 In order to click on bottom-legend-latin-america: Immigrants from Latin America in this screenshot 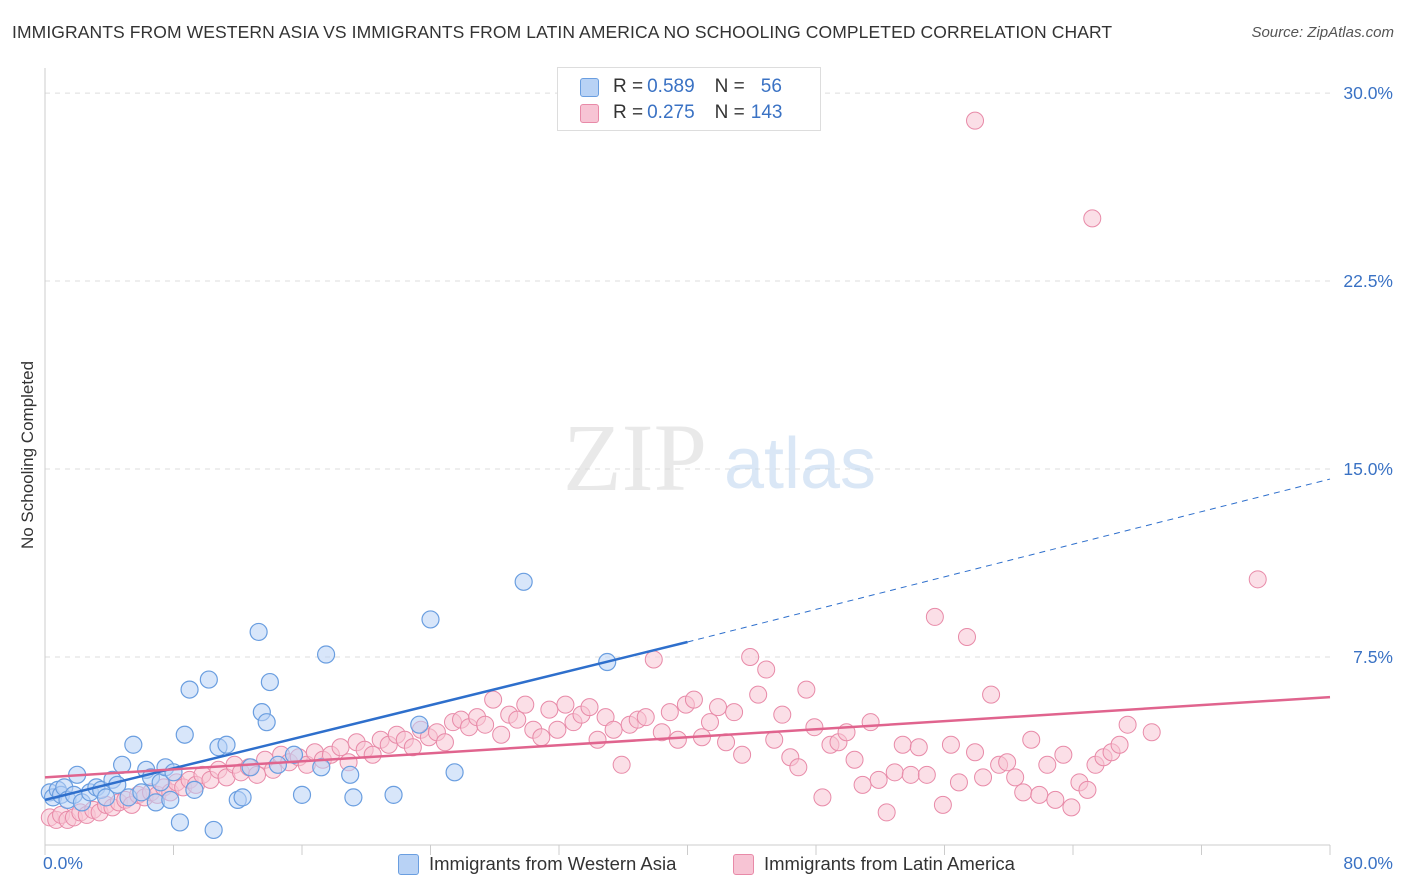, I will do `click(874, 864)`.